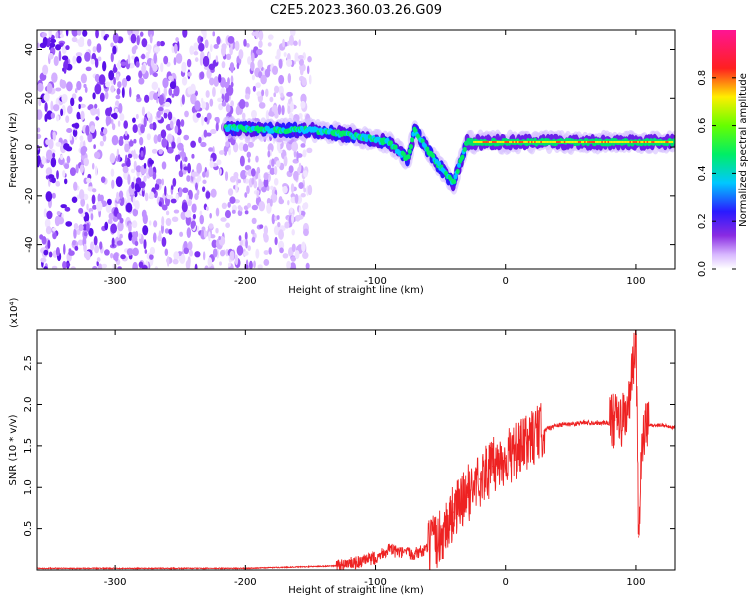 The image size is (750, 604). I want to click on colorbar-tick-label: 0.0, so click(702, 269).